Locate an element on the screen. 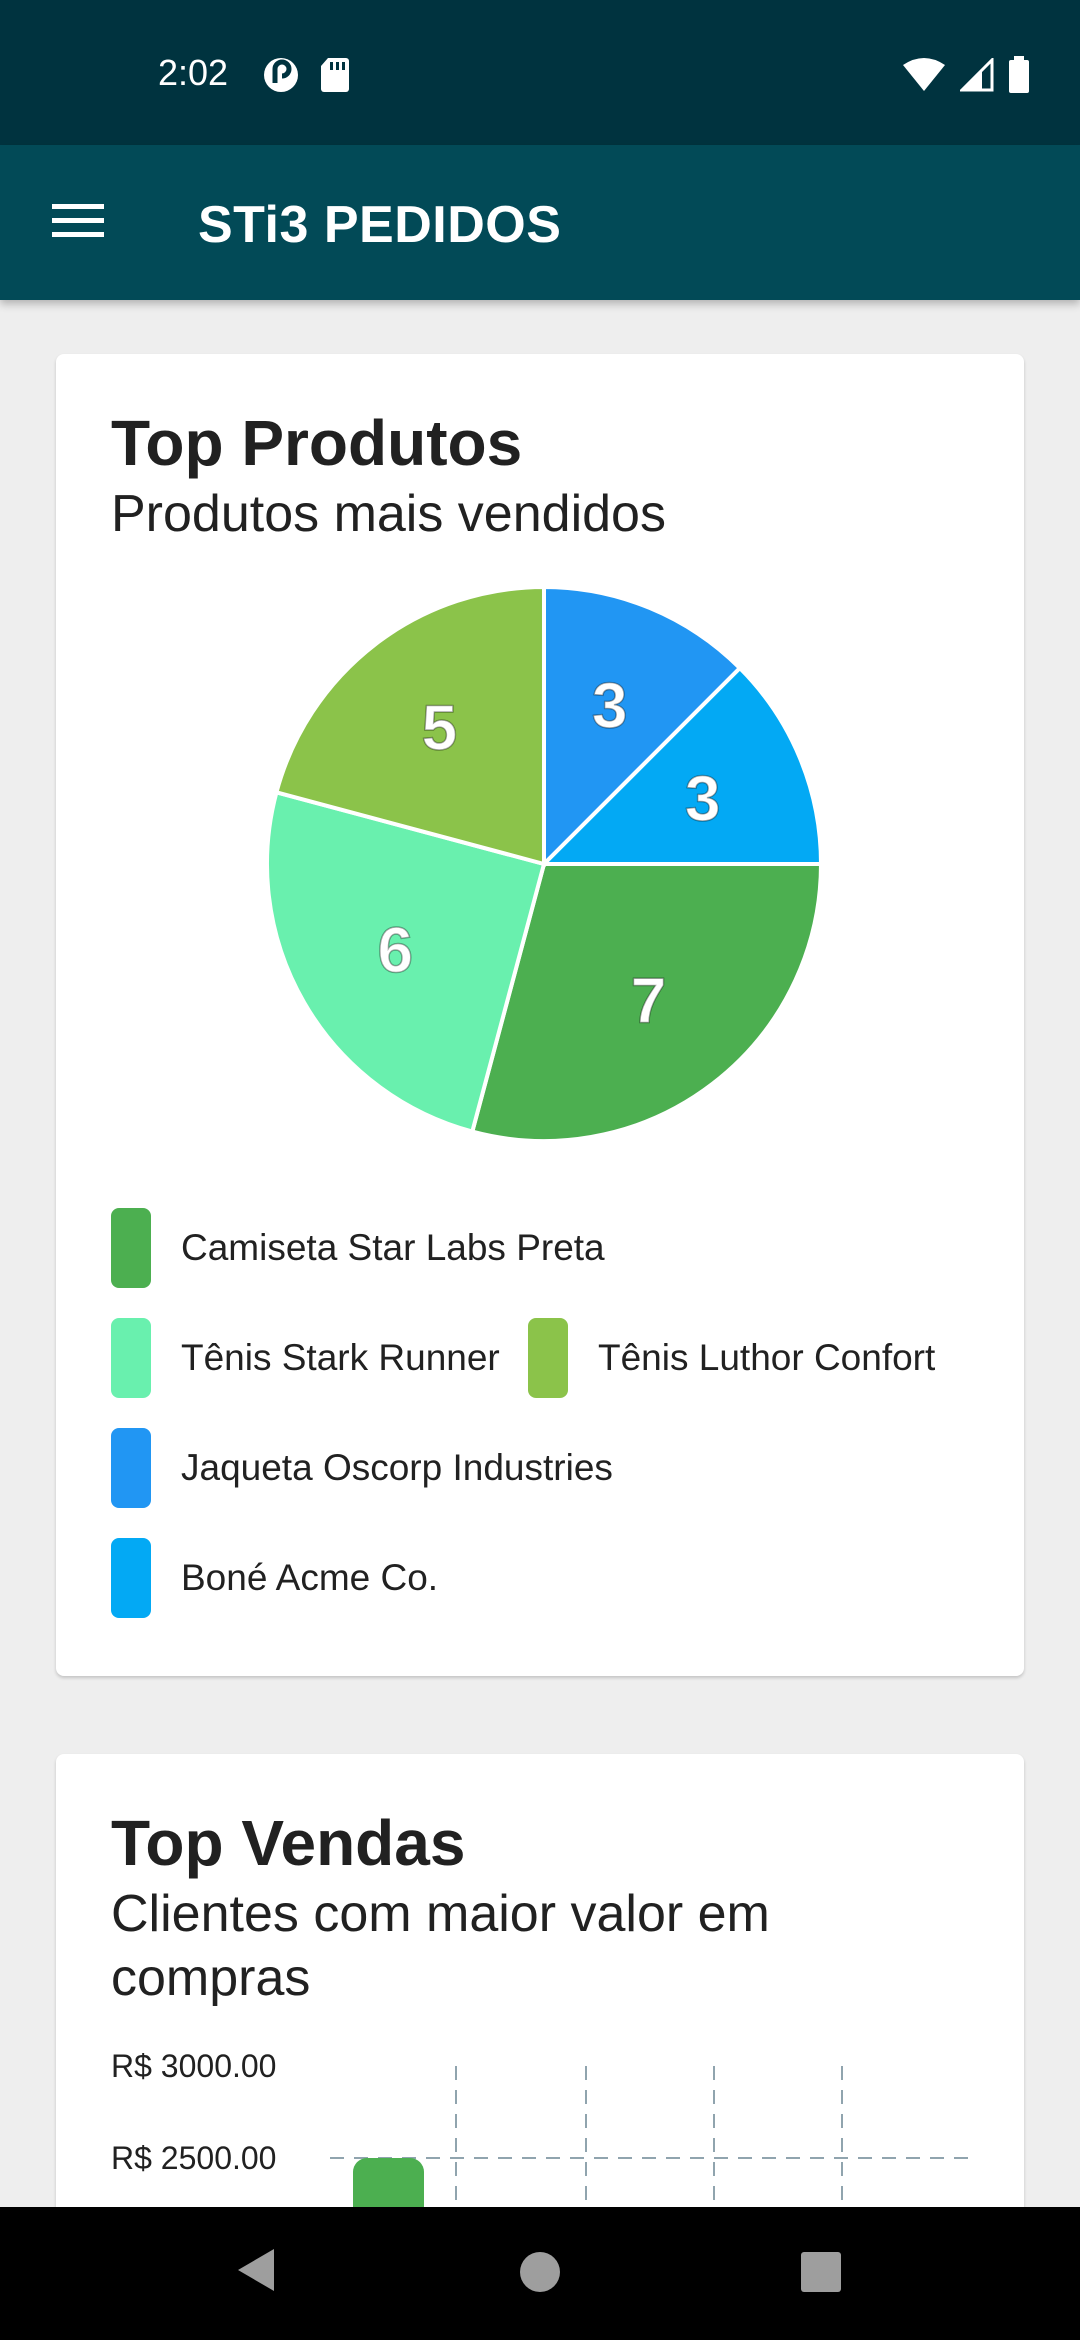 The image size is (1080, 2340). status-bar: 2:02 is located at coordinates (540, 72).